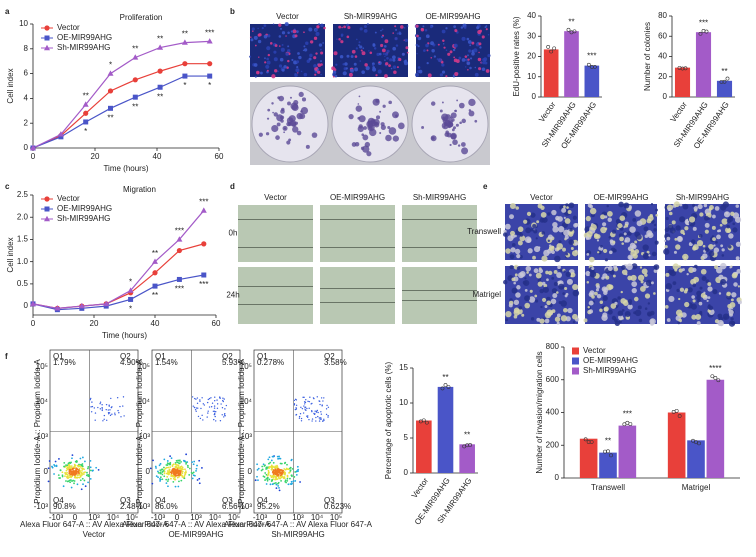 The image size is (756, 557). What do you see at coordinates (155, 286) in the screenshot?
I see `point` at bounding box center [155, 286].